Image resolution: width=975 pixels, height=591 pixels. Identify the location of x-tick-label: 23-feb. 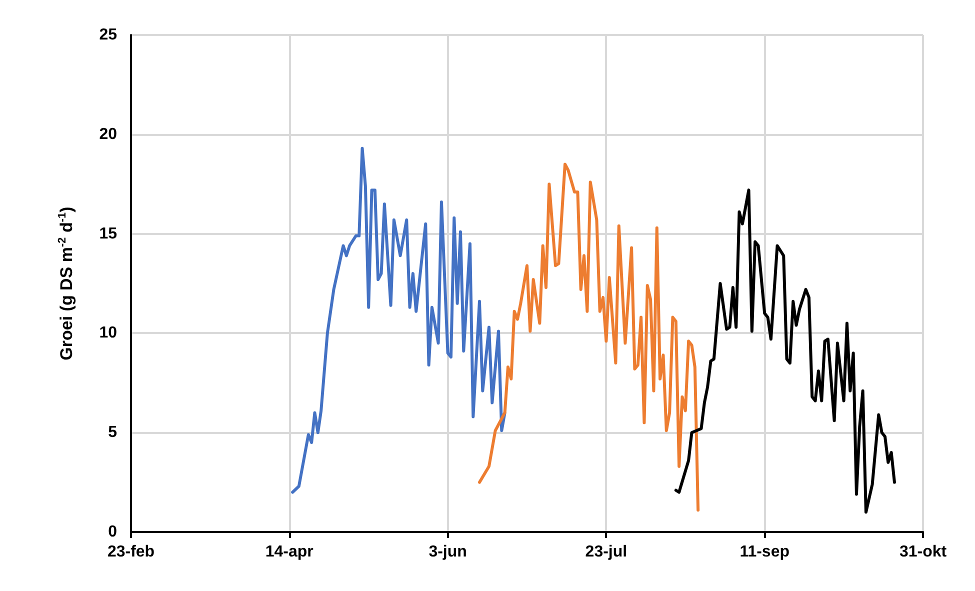
(131, 552).